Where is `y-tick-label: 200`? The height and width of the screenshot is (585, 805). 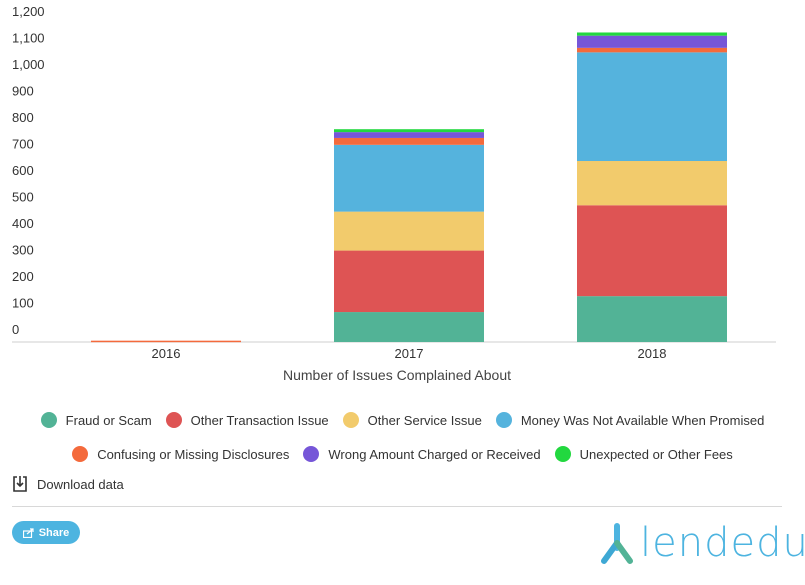 y-tick-label: 200 is located at coordinates (23, 276).